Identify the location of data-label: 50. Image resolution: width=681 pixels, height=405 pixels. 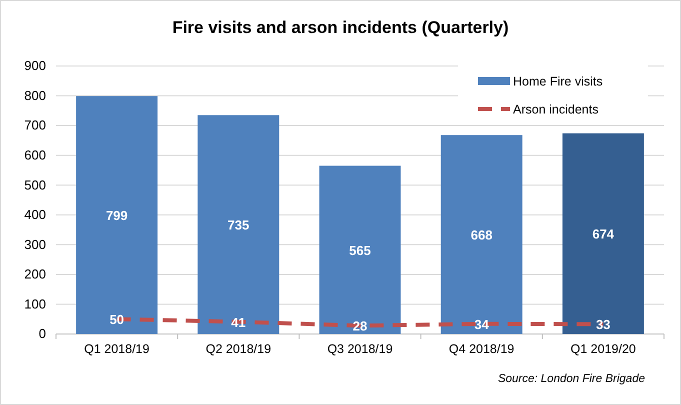
(117, 320).